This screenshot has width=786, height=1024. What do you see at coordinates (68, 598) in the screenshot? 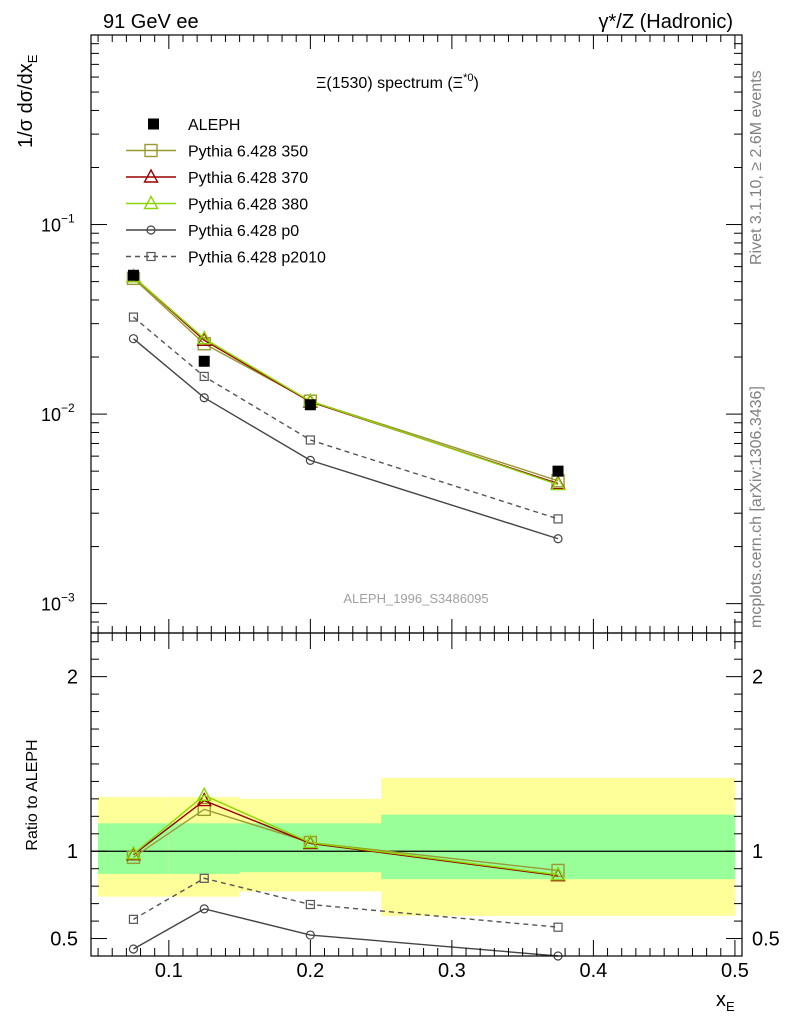
I see `main-y-tick-exp: −3` at bounding box center [68, 598].